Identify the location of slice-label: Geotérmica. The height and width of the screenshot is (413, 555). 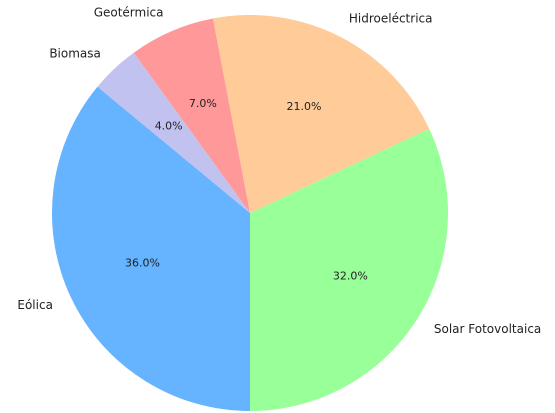
(129, 13).